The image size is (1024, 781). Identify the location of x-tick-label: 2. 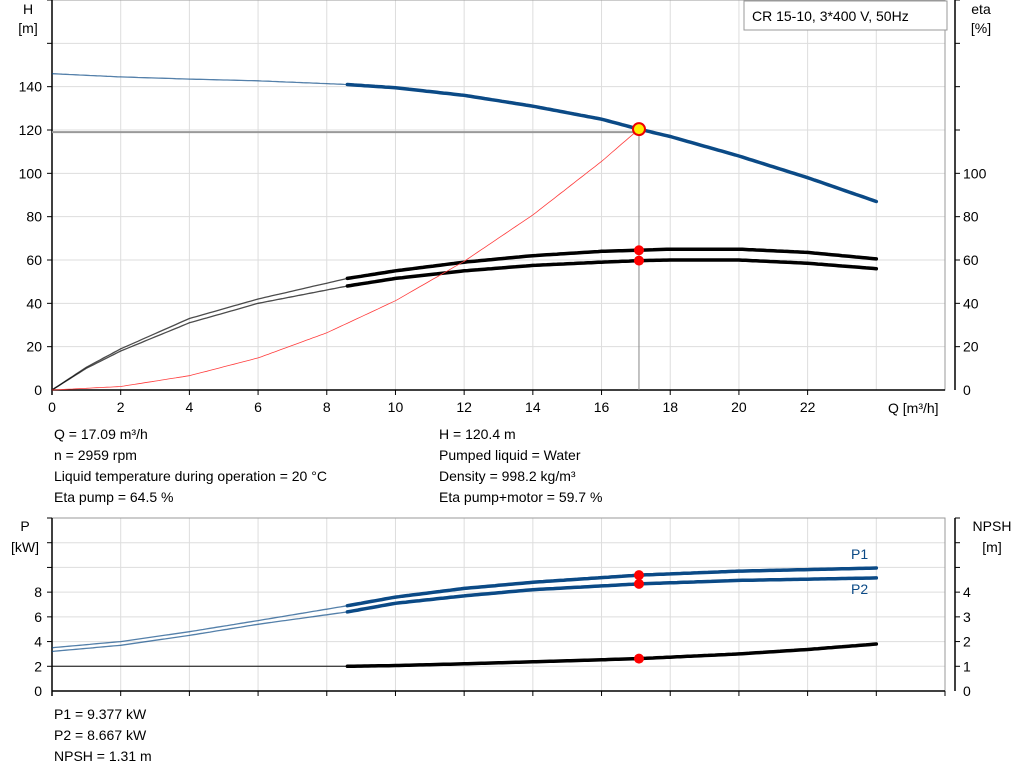
(121, 407).